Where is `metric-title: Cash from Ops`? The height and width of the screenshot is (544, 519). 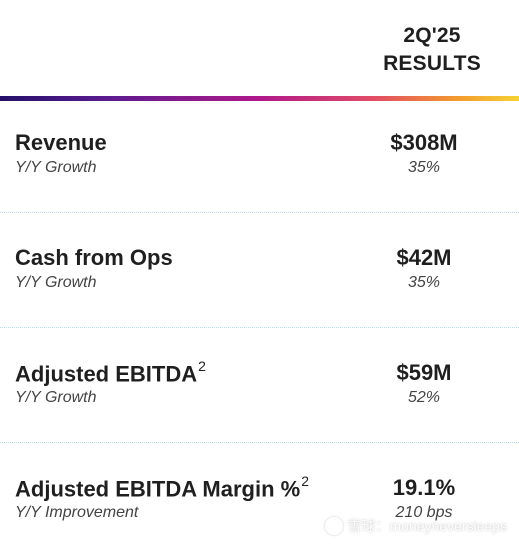
metric-title: Cash from Ops is located at coordinates (94, 257).